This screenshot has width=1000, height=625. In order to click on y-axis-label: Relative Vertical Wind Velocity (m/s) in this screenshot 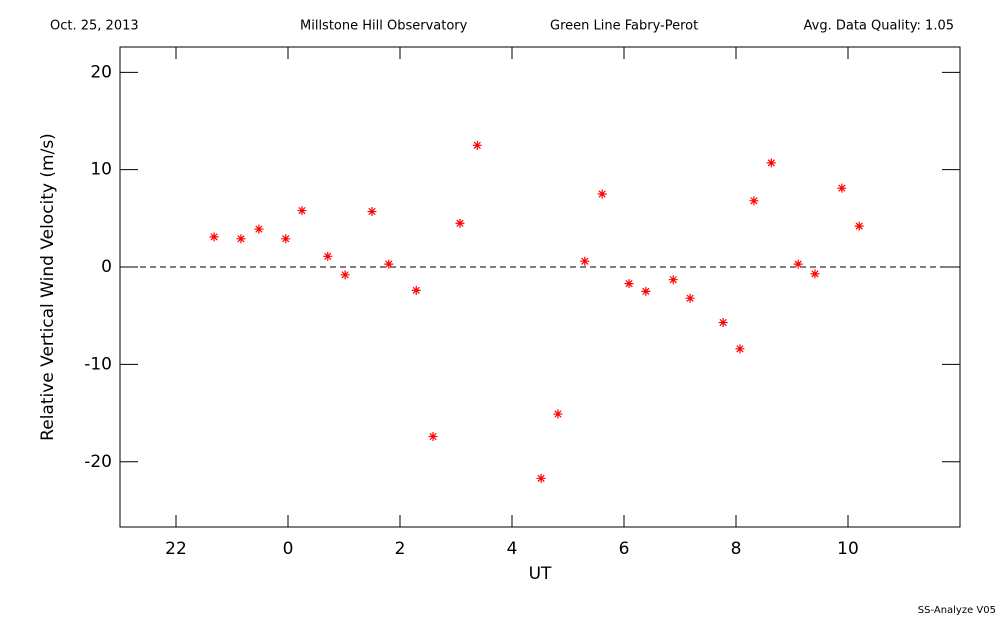, I will do `click(48, 287)`.